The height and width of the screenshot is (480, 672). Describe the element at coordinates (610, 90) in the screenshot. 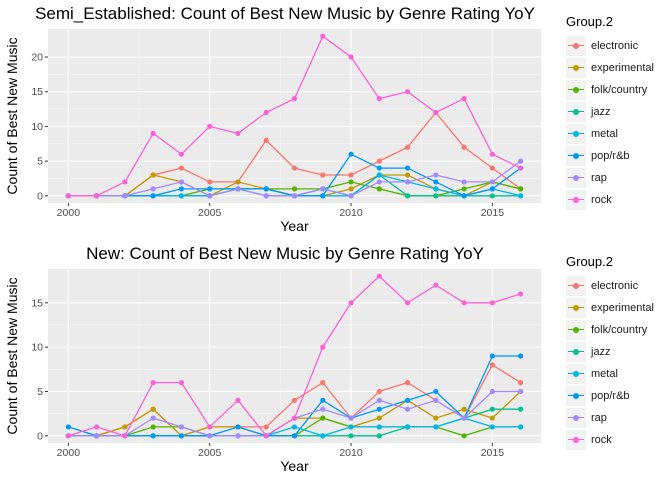

I see `legend-item-folk-country: folk/country` at that location.